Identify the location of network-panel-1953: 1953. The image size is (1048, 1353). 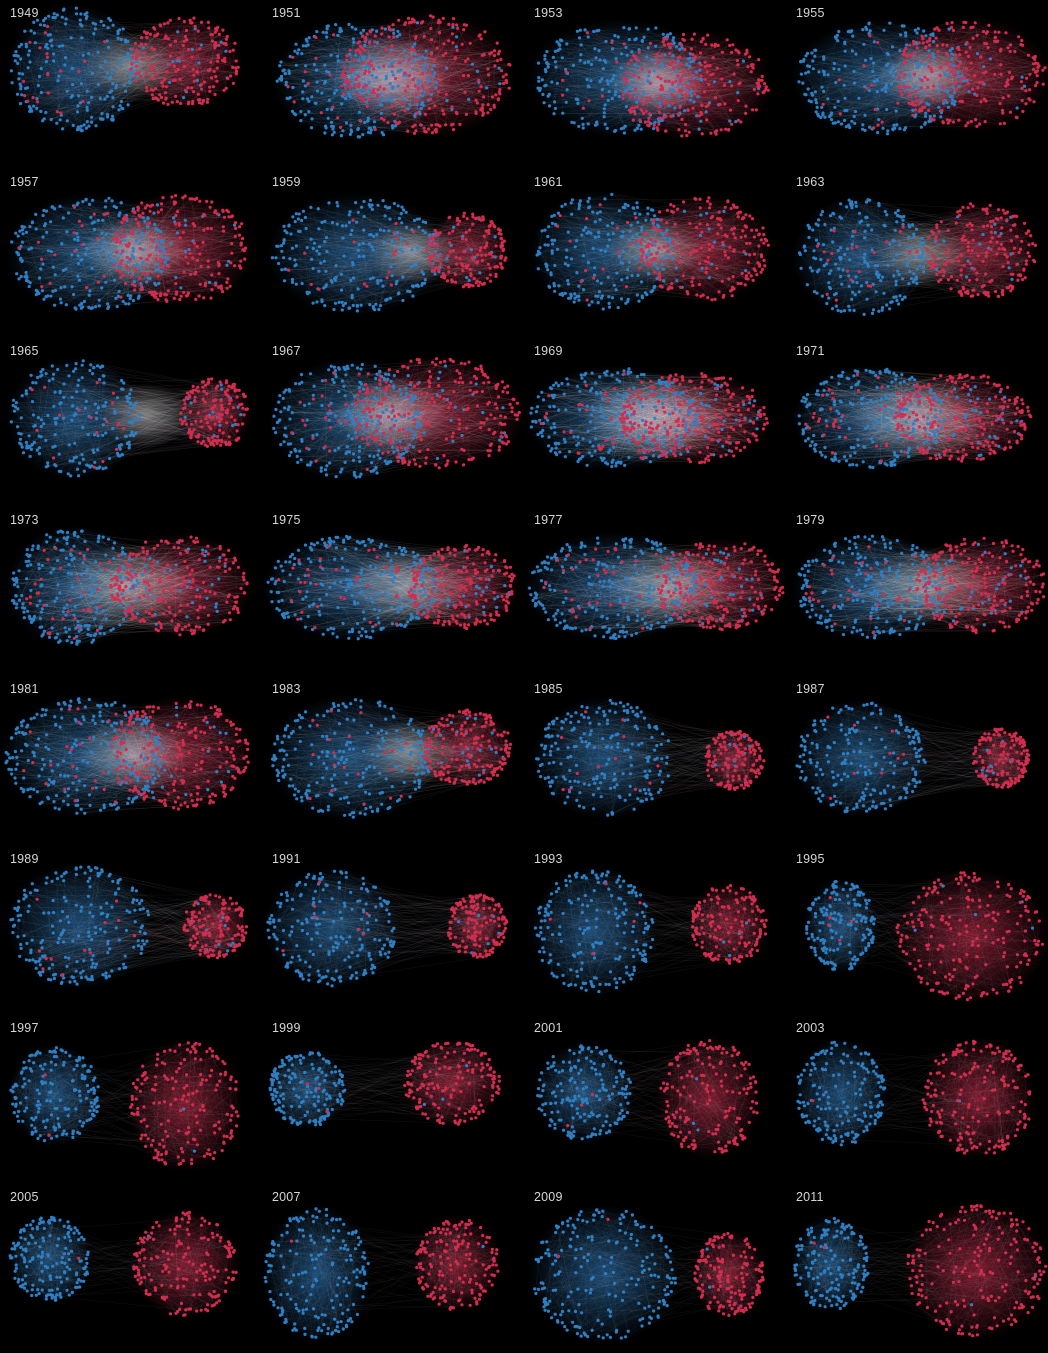
(655, 84).